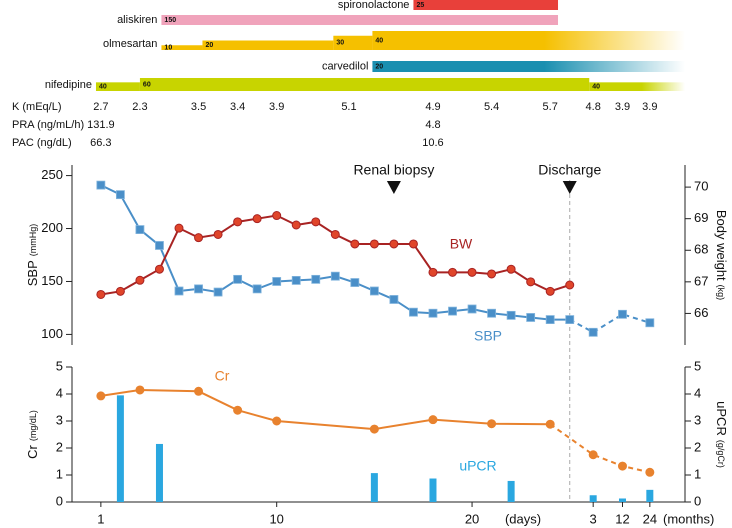  I want to click on drug-dose: 150, so click(170, 20).